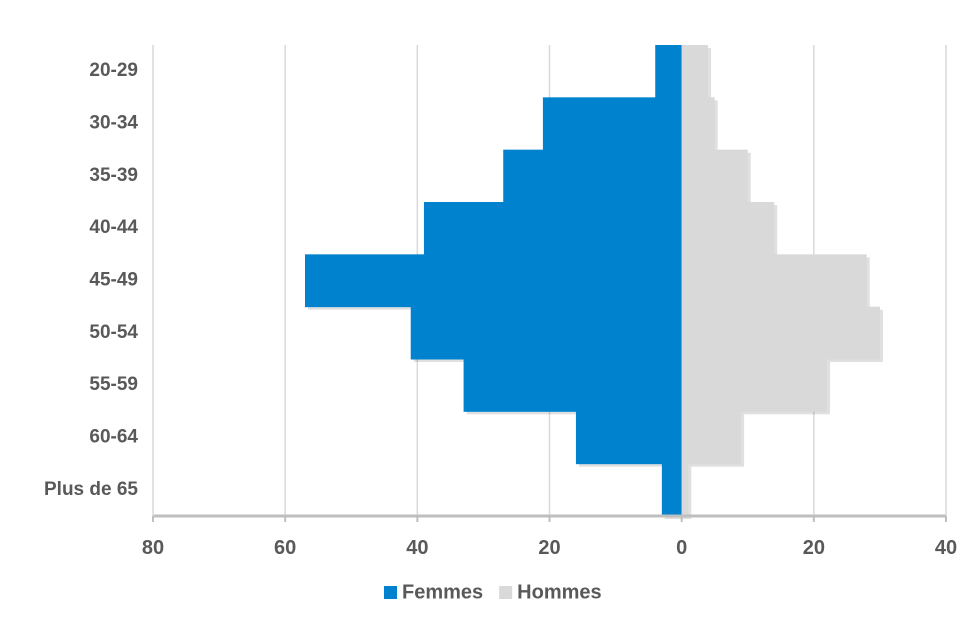  I want to click on category-label: 30-34, so click(113, 123).